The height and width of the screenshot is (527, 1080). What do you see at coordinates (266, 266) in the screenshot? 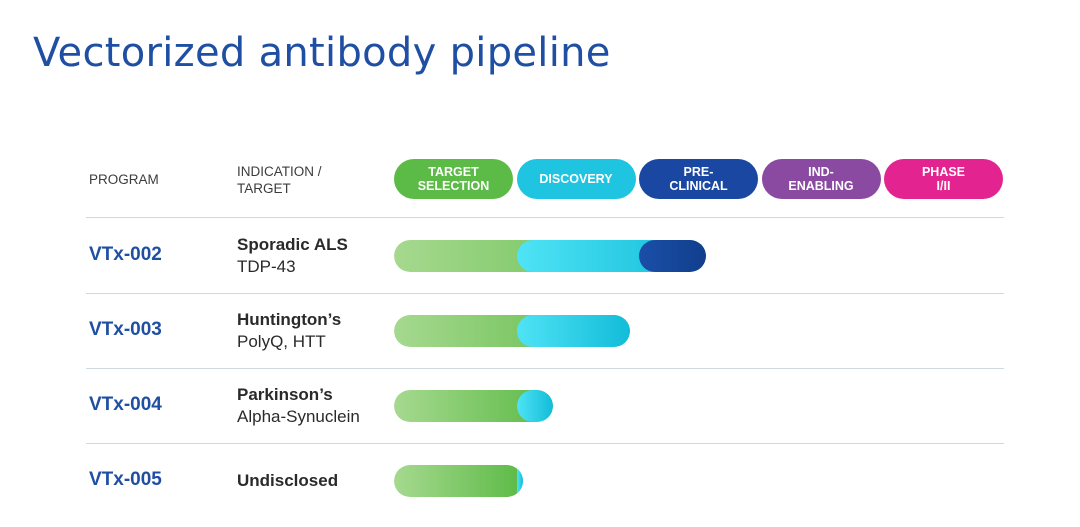
I see `indication-target: TDP-43` at bounding box center [266, 266].